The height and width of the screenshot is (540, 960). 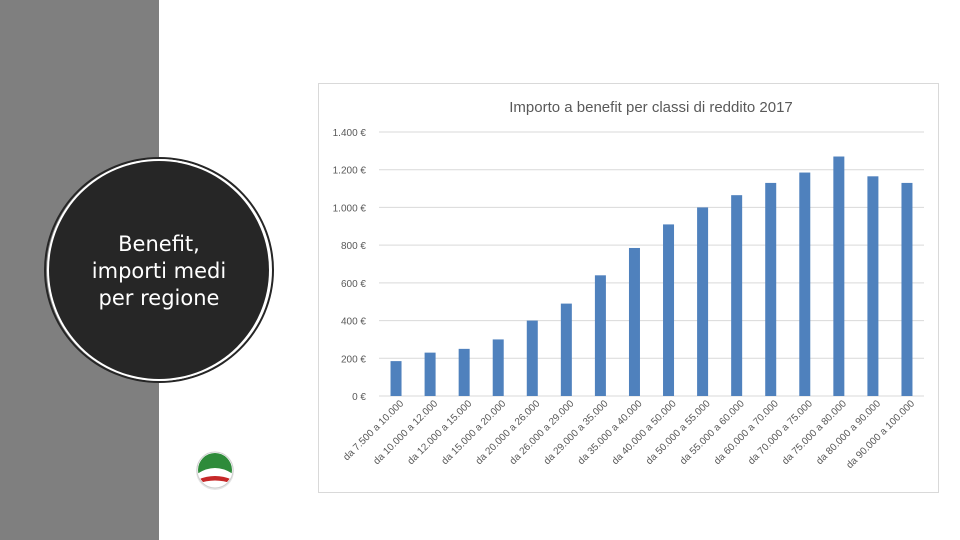 I want to click on x-tick-label: da 15.000 a 20.000, so click(x=474, y=432).